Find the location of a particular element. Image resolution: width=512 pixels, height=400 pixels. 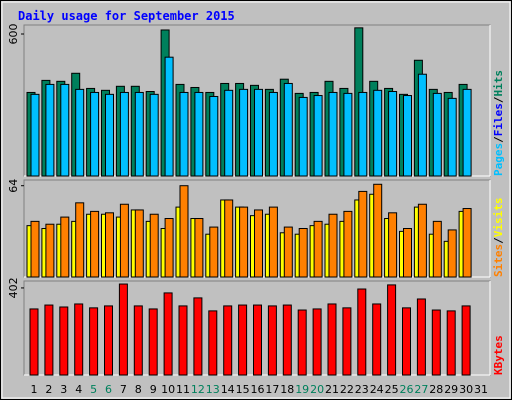

x-tick-label: 29 is located at coordinates (451, 389).